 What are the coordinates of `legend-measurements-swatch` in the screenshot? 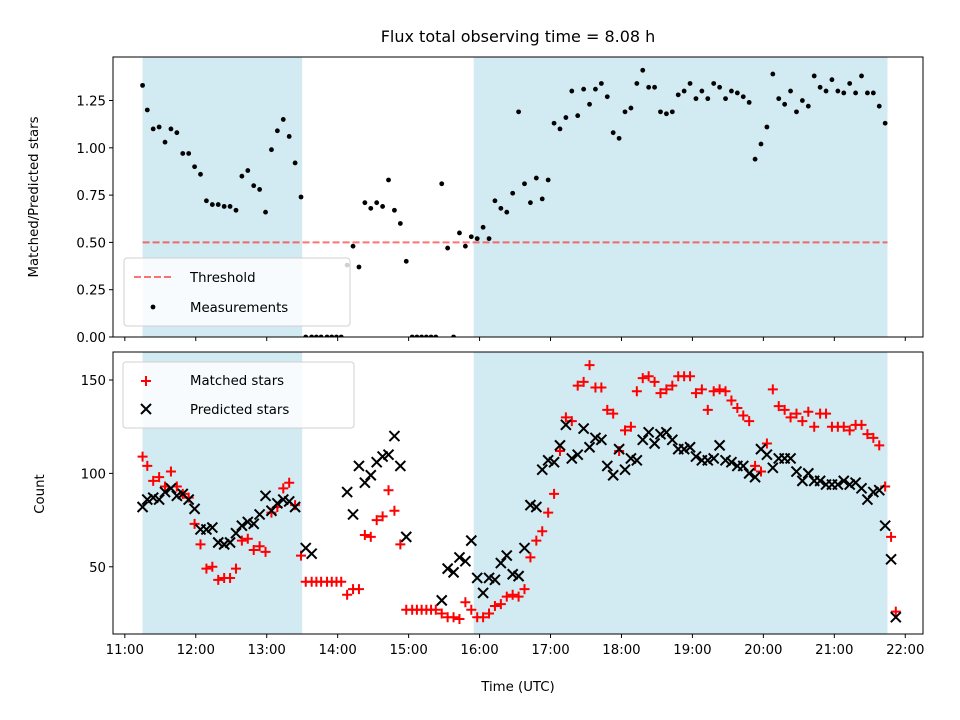 It's located at (153, 307).